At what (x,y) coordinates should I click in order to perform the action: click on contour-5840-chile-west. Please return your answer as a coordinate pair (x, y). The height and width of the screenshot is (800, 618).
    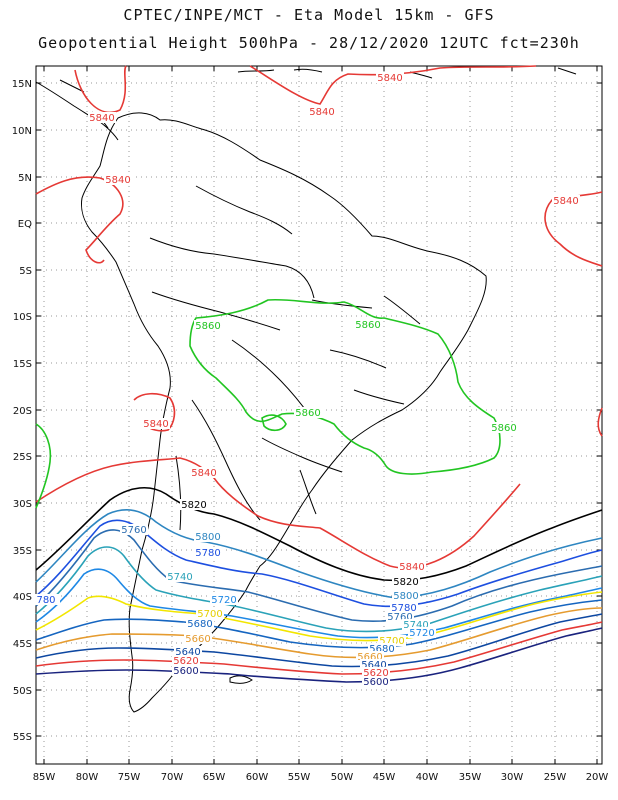
    Looking at the image, I should click on (154, 412).